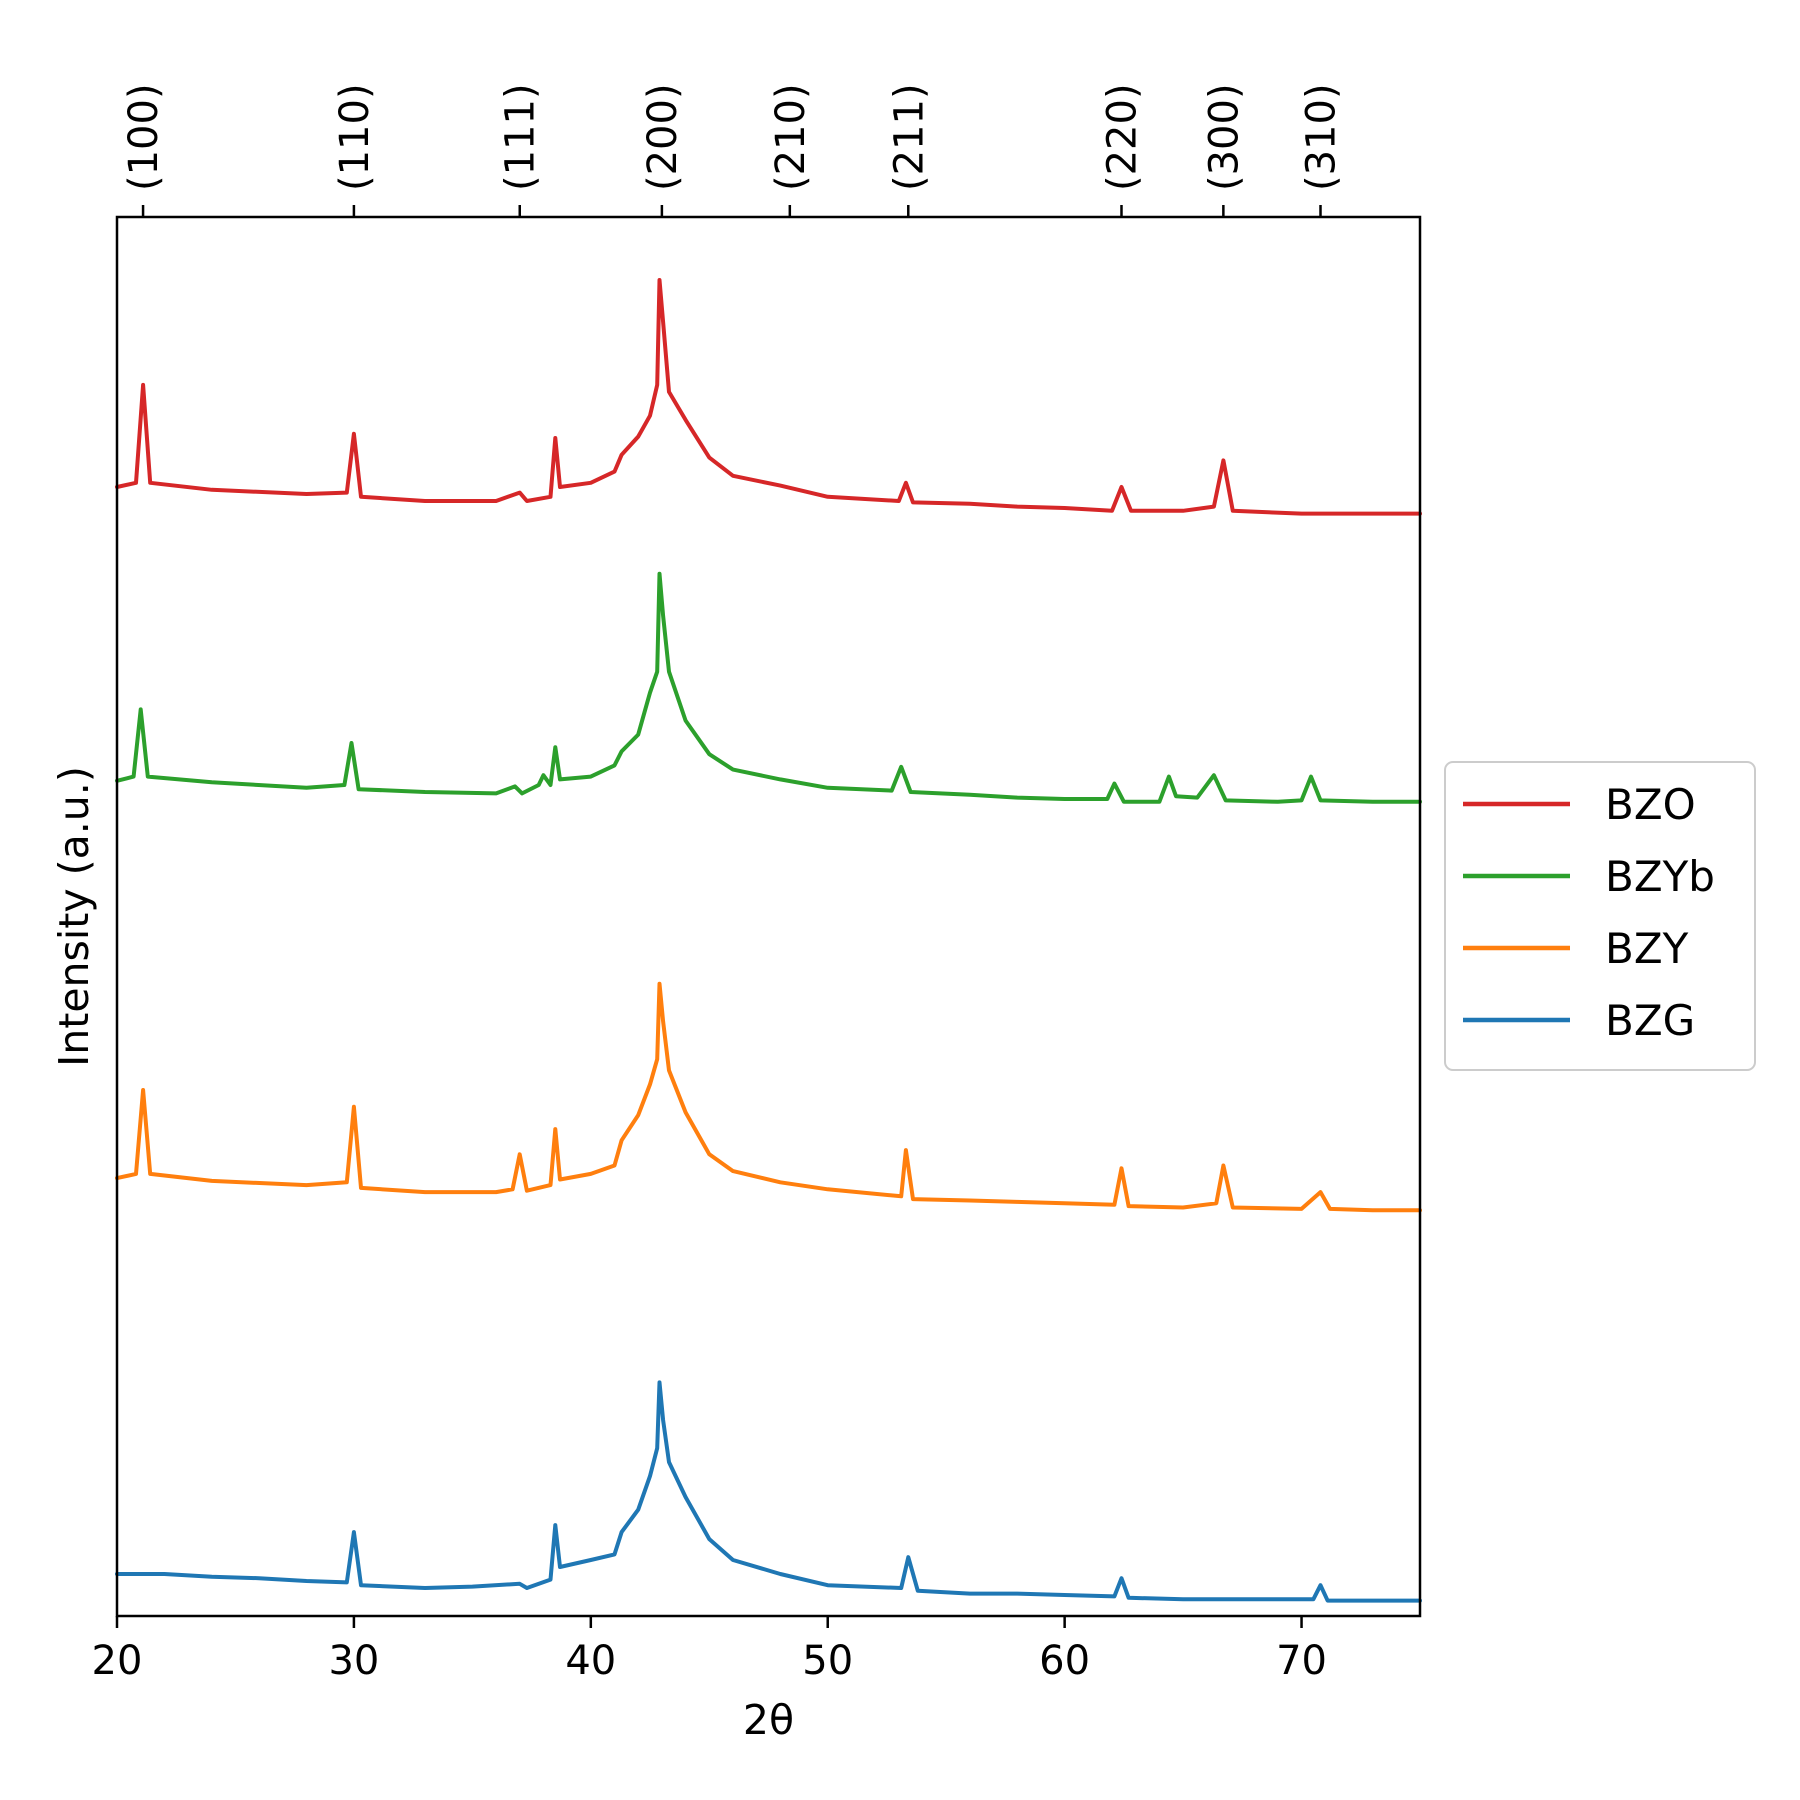 The image size is (1800, 1800). I want to click on x-tick-label: 70, so click(1301, 1661).